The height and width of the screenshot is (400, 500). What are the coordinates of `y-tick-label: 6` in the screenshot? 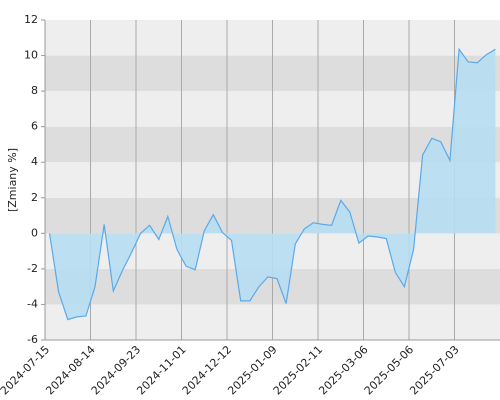 It's located at (34, 126).